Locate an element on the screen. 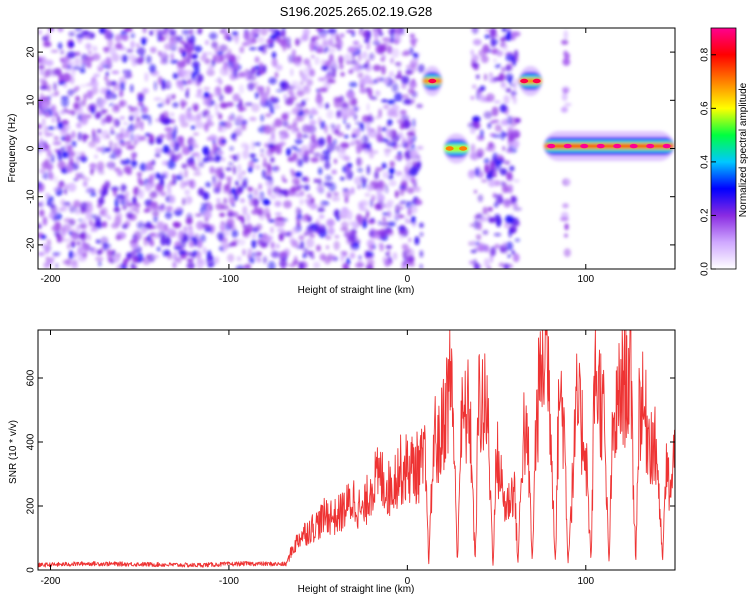 The image size is (750, 600). spectrogram-peak is located at coordinates (584, 146).